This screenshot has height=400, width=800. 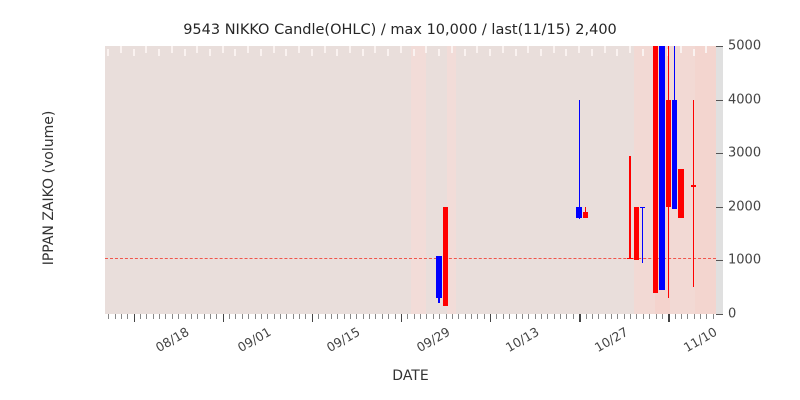 I want to click on x-tick-label: 10/27, so click(x=611, y=340).